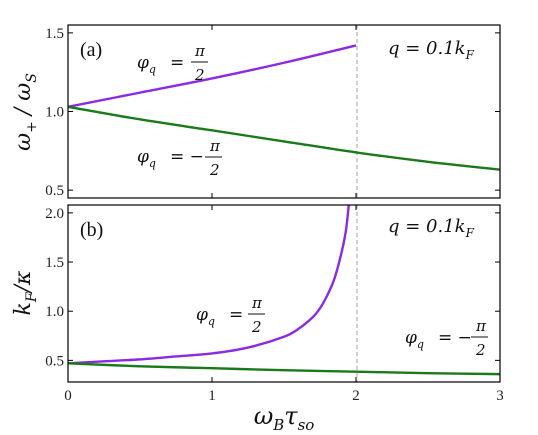 This screenshot has width=538, height=435. Describe the element at coordinates (284, 418) in the screenshot. I see `xlabel: ωBτso` at that location.